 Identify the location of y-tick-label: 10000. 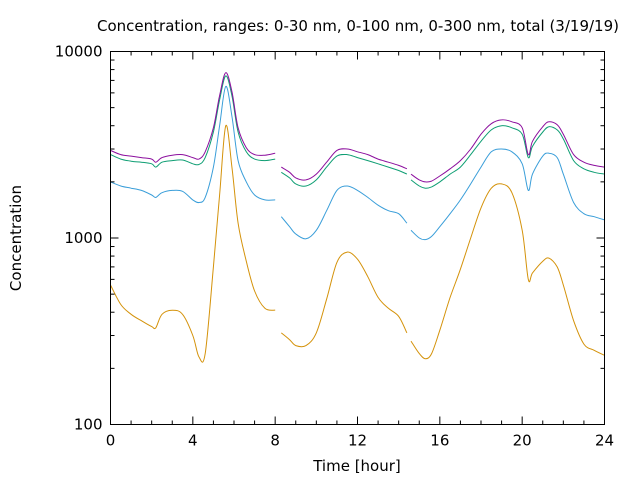
(79, 52).